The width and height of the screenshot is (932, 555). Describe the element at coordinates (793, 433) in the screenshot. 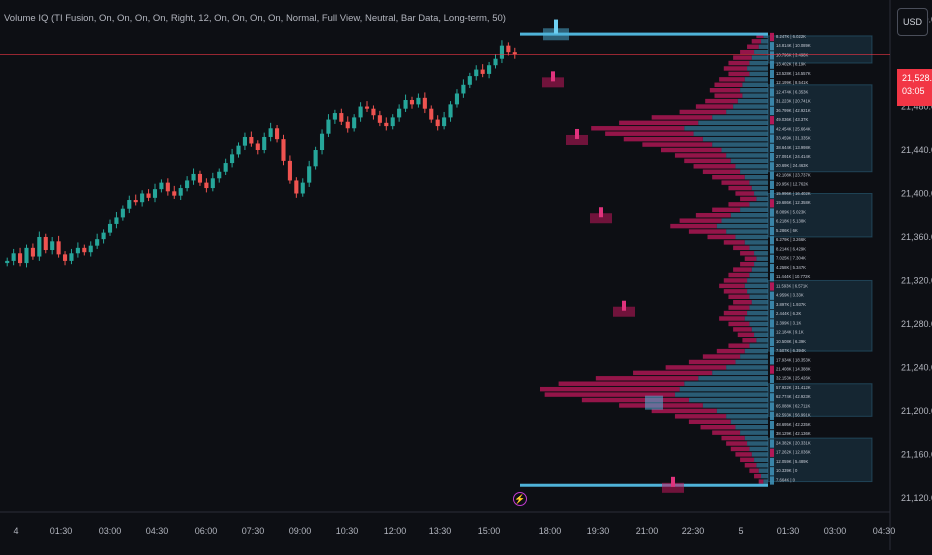

I see `volume-level-label: 38.129K | 42.136K` at that location.